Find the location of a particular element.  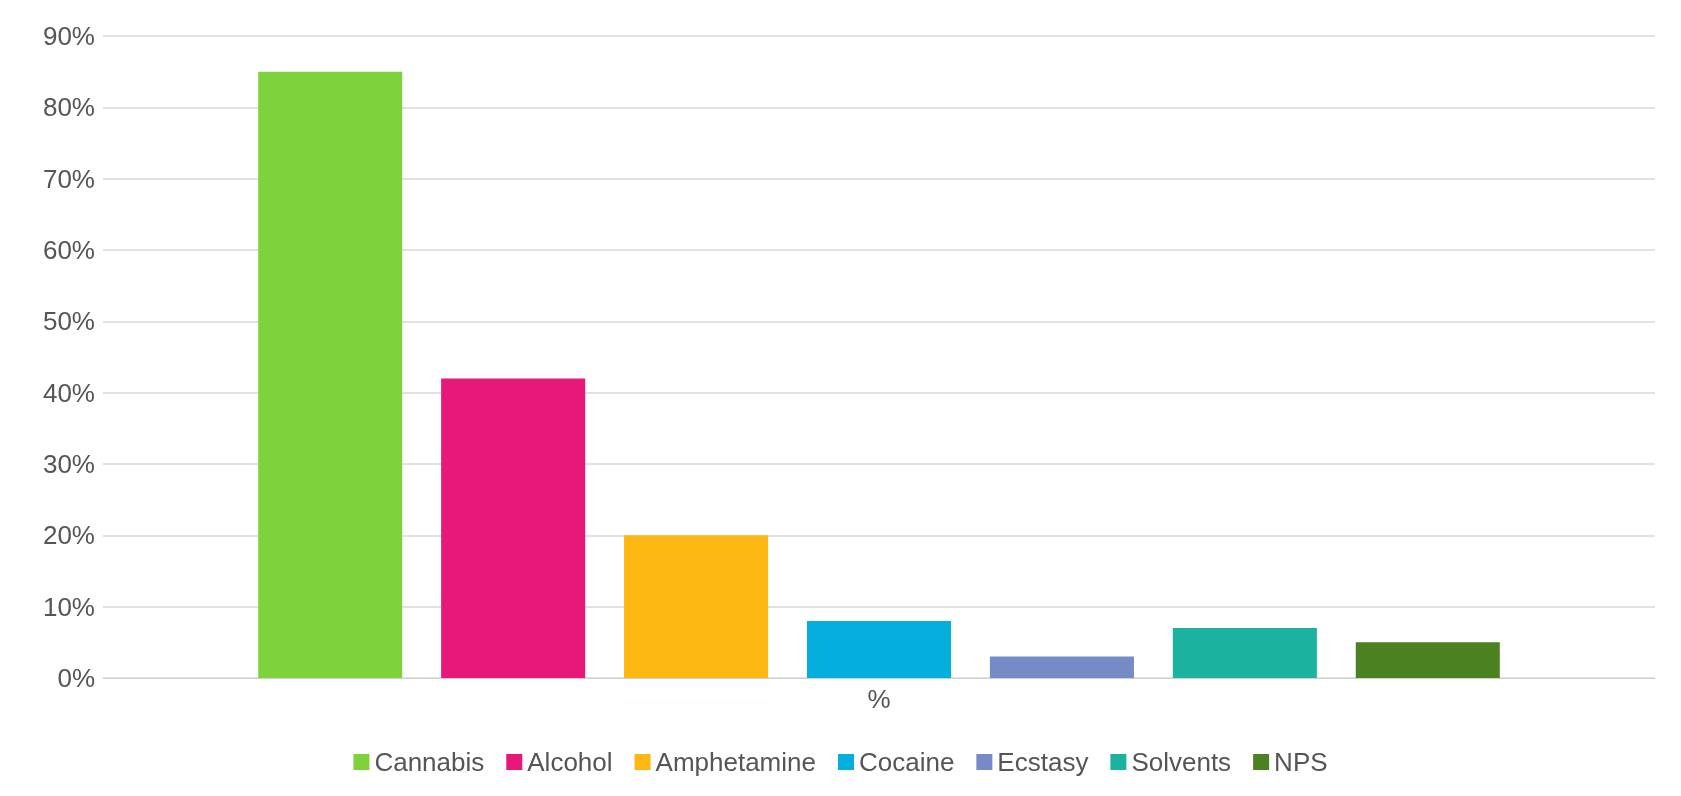

y-tick-label: 50% is located at coordinates (68, 321).